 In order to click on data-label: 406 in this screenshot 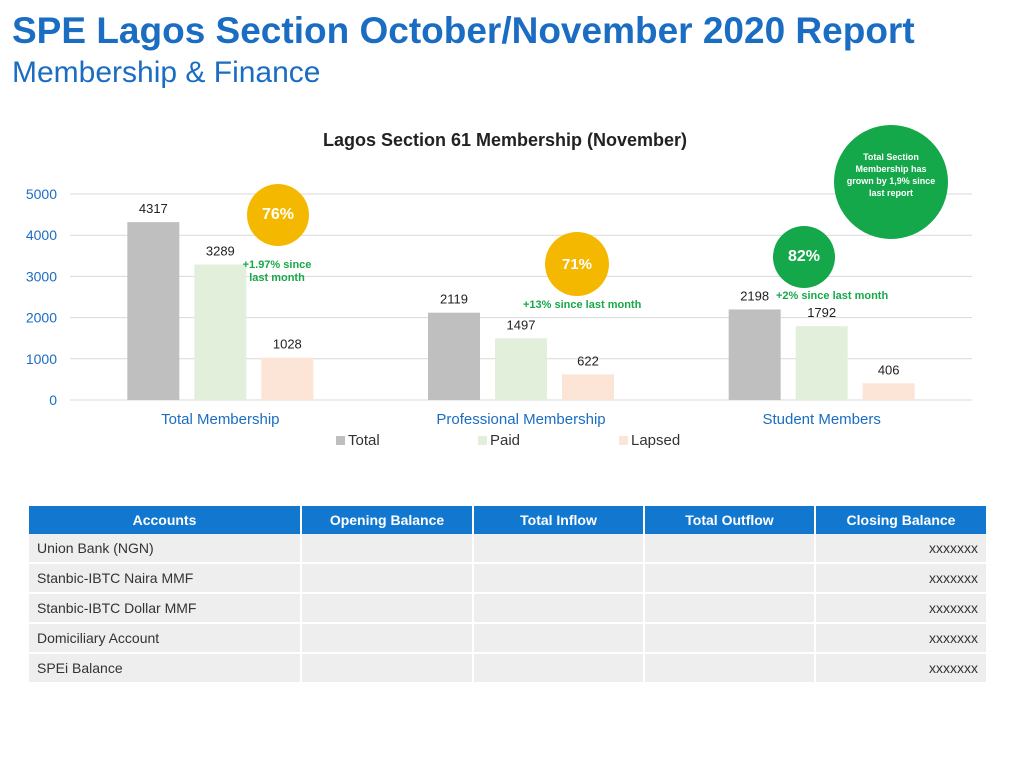, I will do `click(889, 369)`.